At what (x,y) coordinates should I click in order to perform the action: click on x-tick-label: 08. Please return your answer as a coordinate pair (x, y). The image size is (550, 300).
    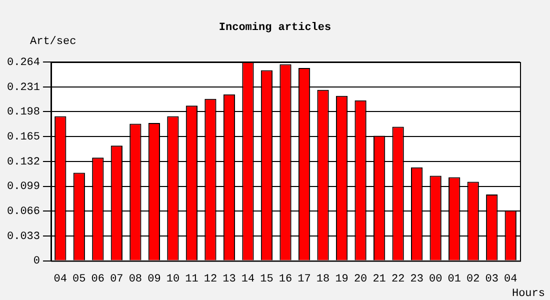
    Looking at the image, I should click on (135, 279).